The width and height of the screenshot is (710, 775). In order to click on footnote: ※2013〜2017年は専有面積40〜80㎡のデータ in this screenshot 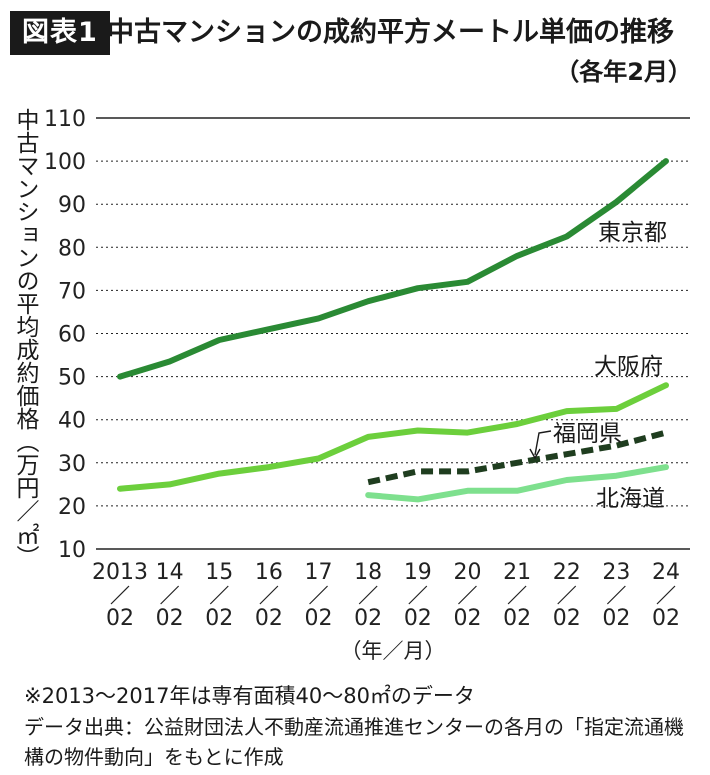, I will do `click(249, 696)`.